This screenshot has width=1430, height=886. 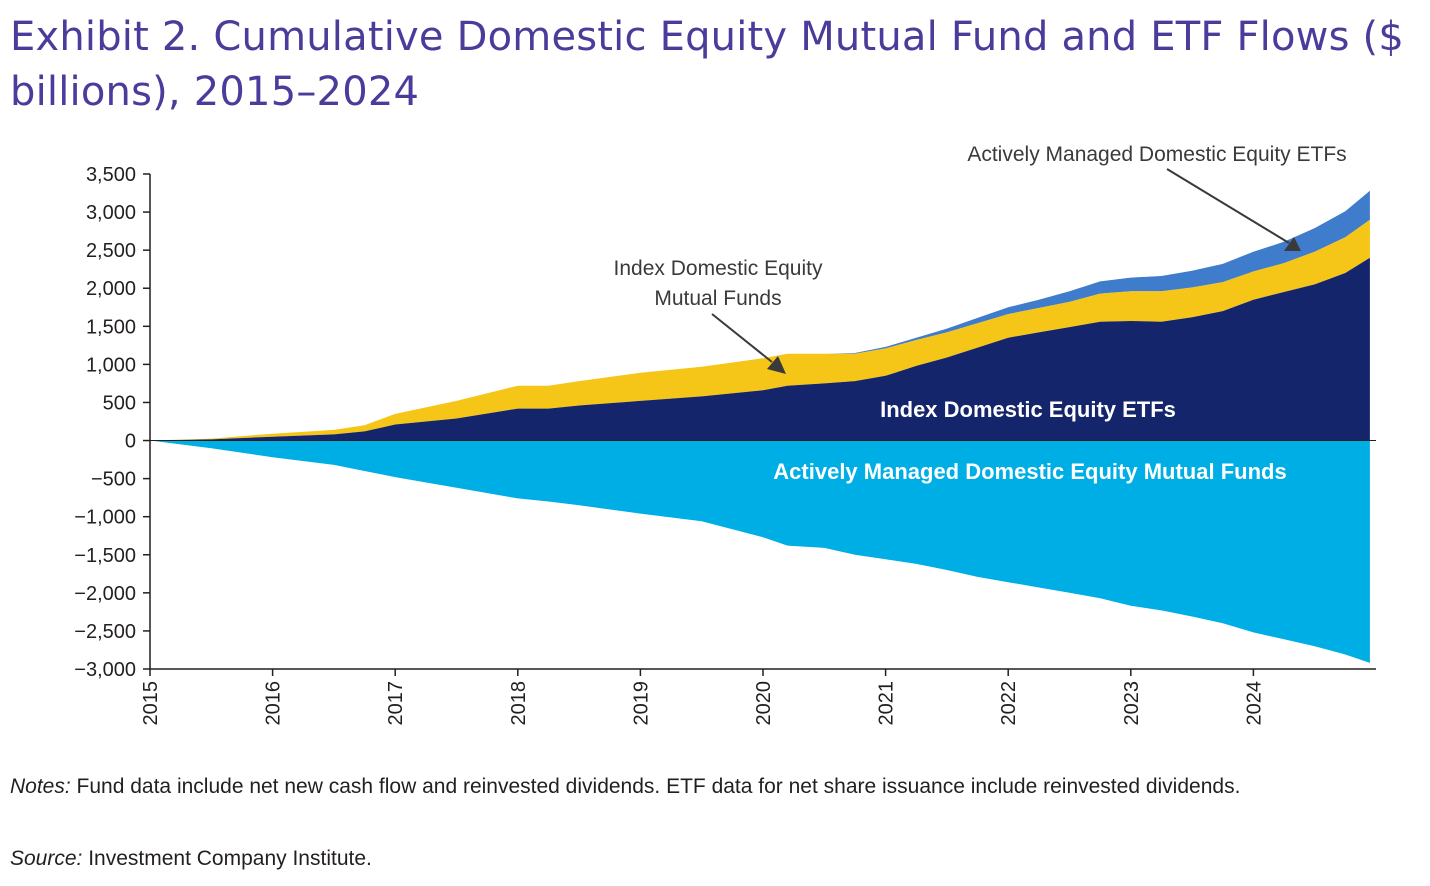 What do you see at coordinates (119, 403) in the screenshot?
I see `y-tick-label: 500` at bounding box center [119, 403].